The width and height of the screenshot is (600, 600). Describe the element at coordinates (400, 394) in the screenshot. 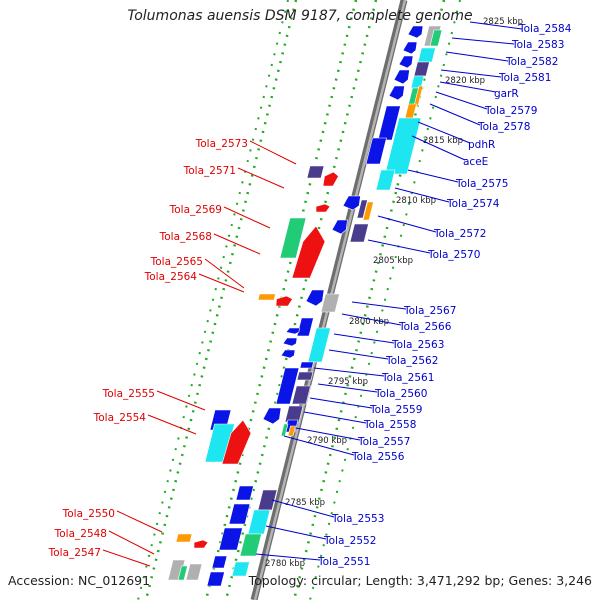

I see `forward-gene-label: Tola_2560` at that location.